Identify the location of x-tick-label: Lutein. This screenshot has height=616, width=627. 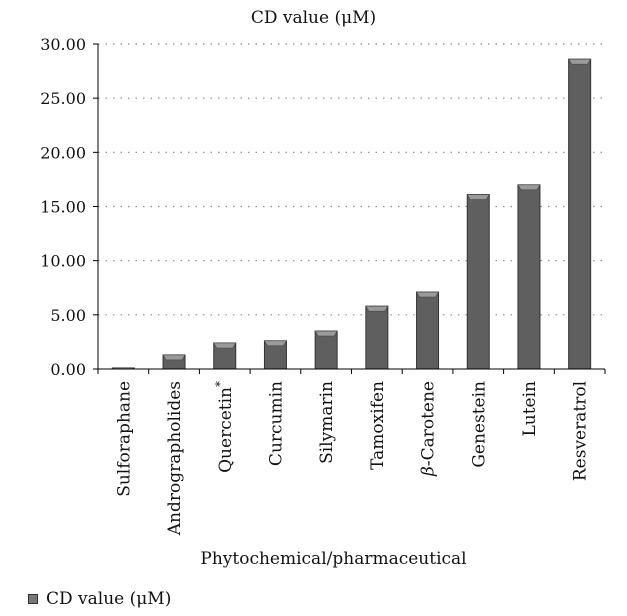
(530, 409).